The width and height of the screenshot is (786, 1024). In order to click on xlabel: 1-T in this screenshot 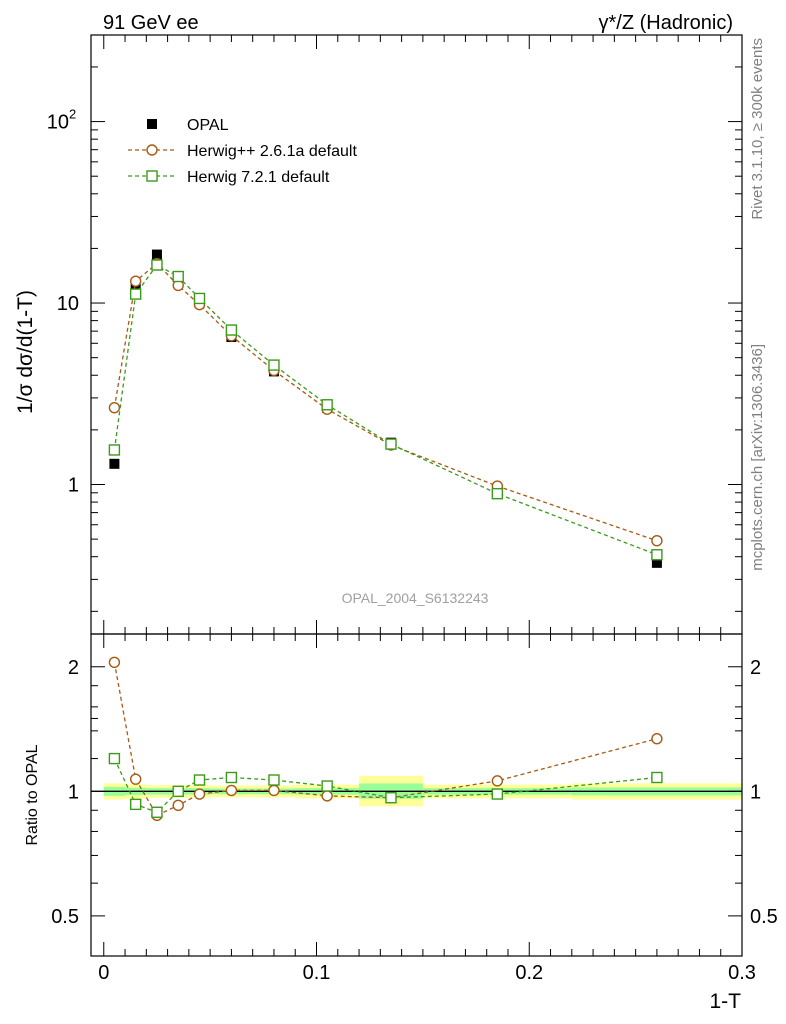, I will do `click(726, 1001)`.